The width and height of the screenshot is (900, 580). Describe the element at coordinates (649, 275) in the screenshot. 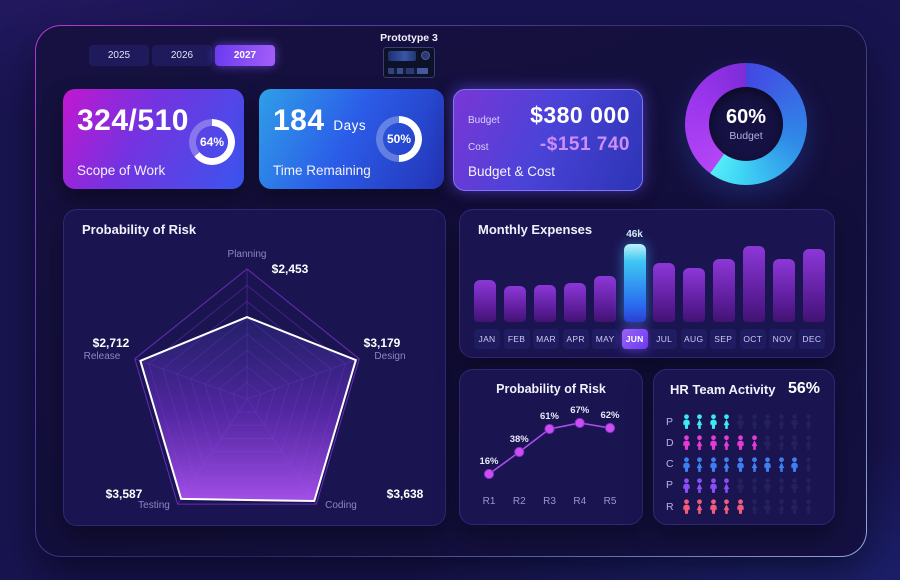

I see `monthly-expenses-bars: 46k` at that location.